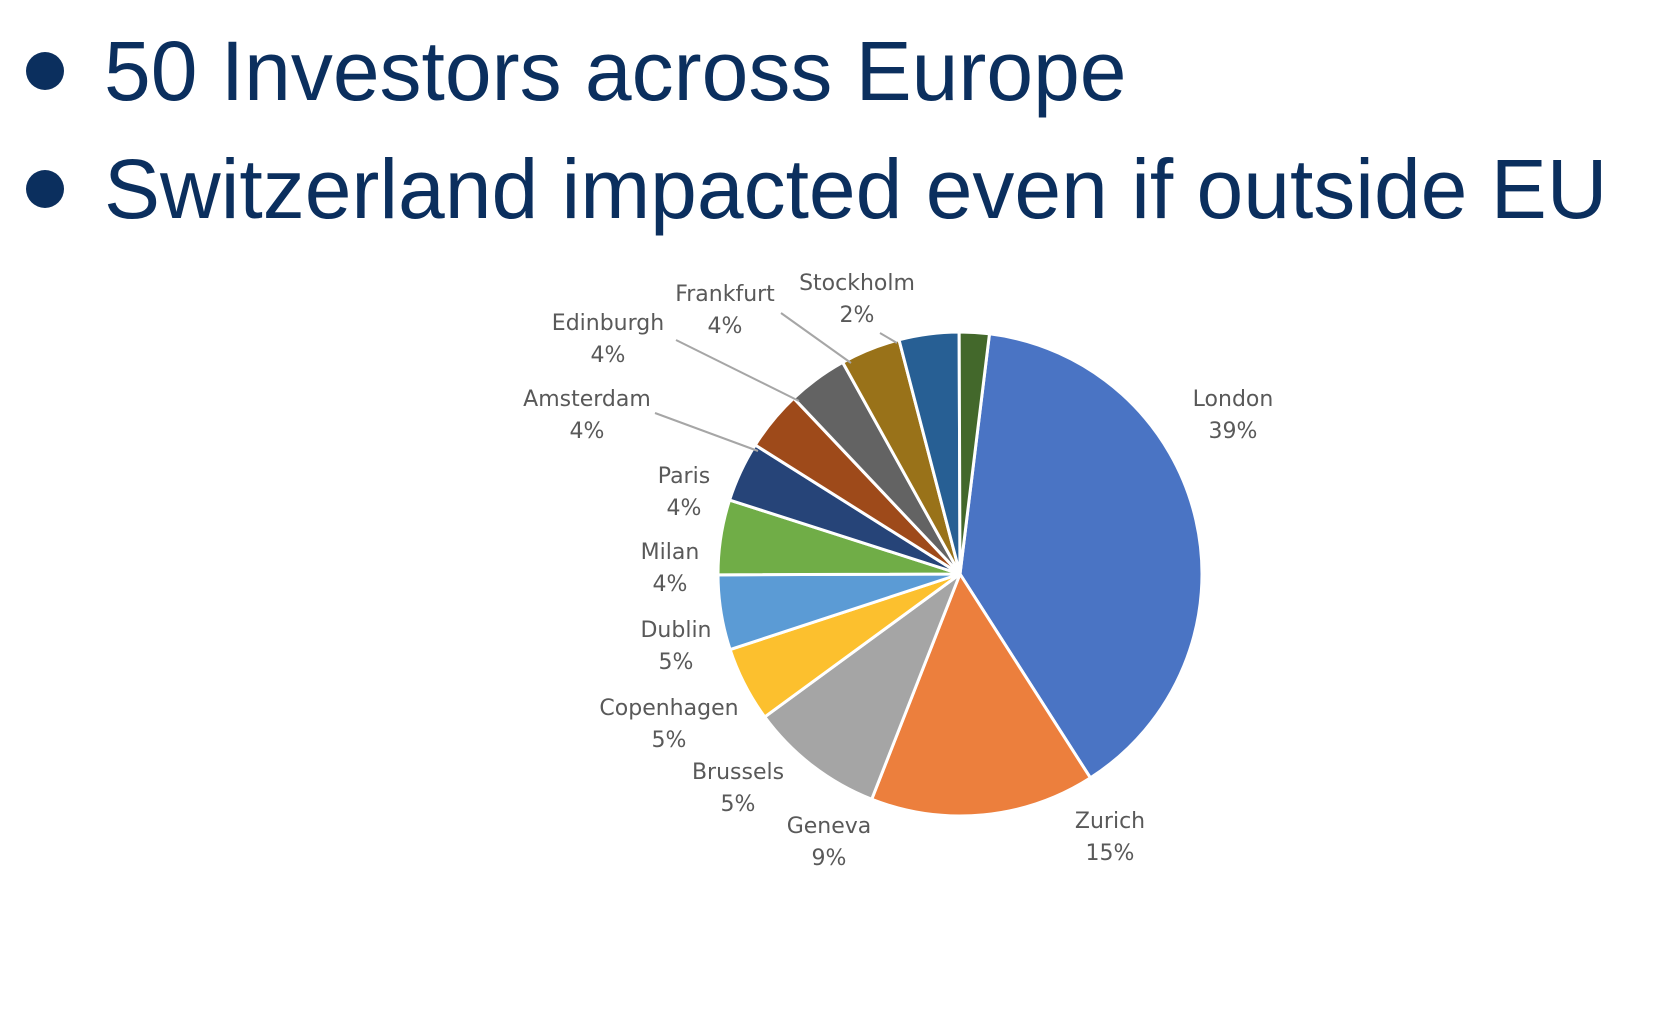 The height and width of the screenshot is (1024, 1678). Describe the element at coordinates (587, 431) in the screenshot. I see `slice-percent-amsterdam: 4%` at that location.